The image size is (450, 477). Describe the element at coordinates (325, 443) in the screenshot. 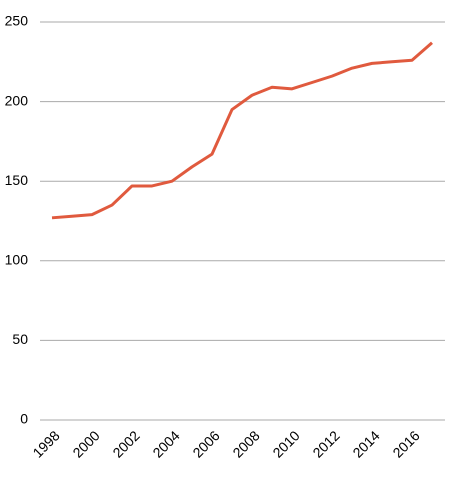

I see `x-tick-label: 2012` at that location.